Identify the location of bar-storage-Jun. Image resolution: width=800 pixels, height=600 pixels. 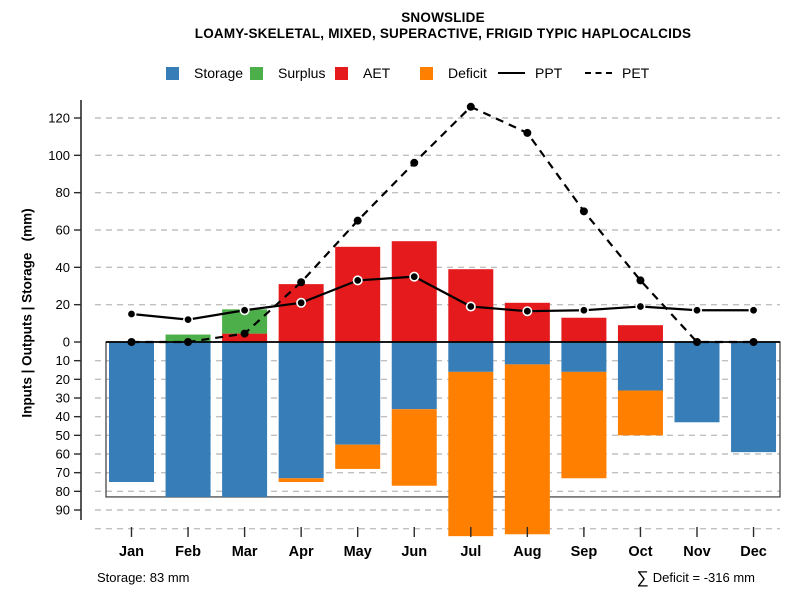
(414, 376).